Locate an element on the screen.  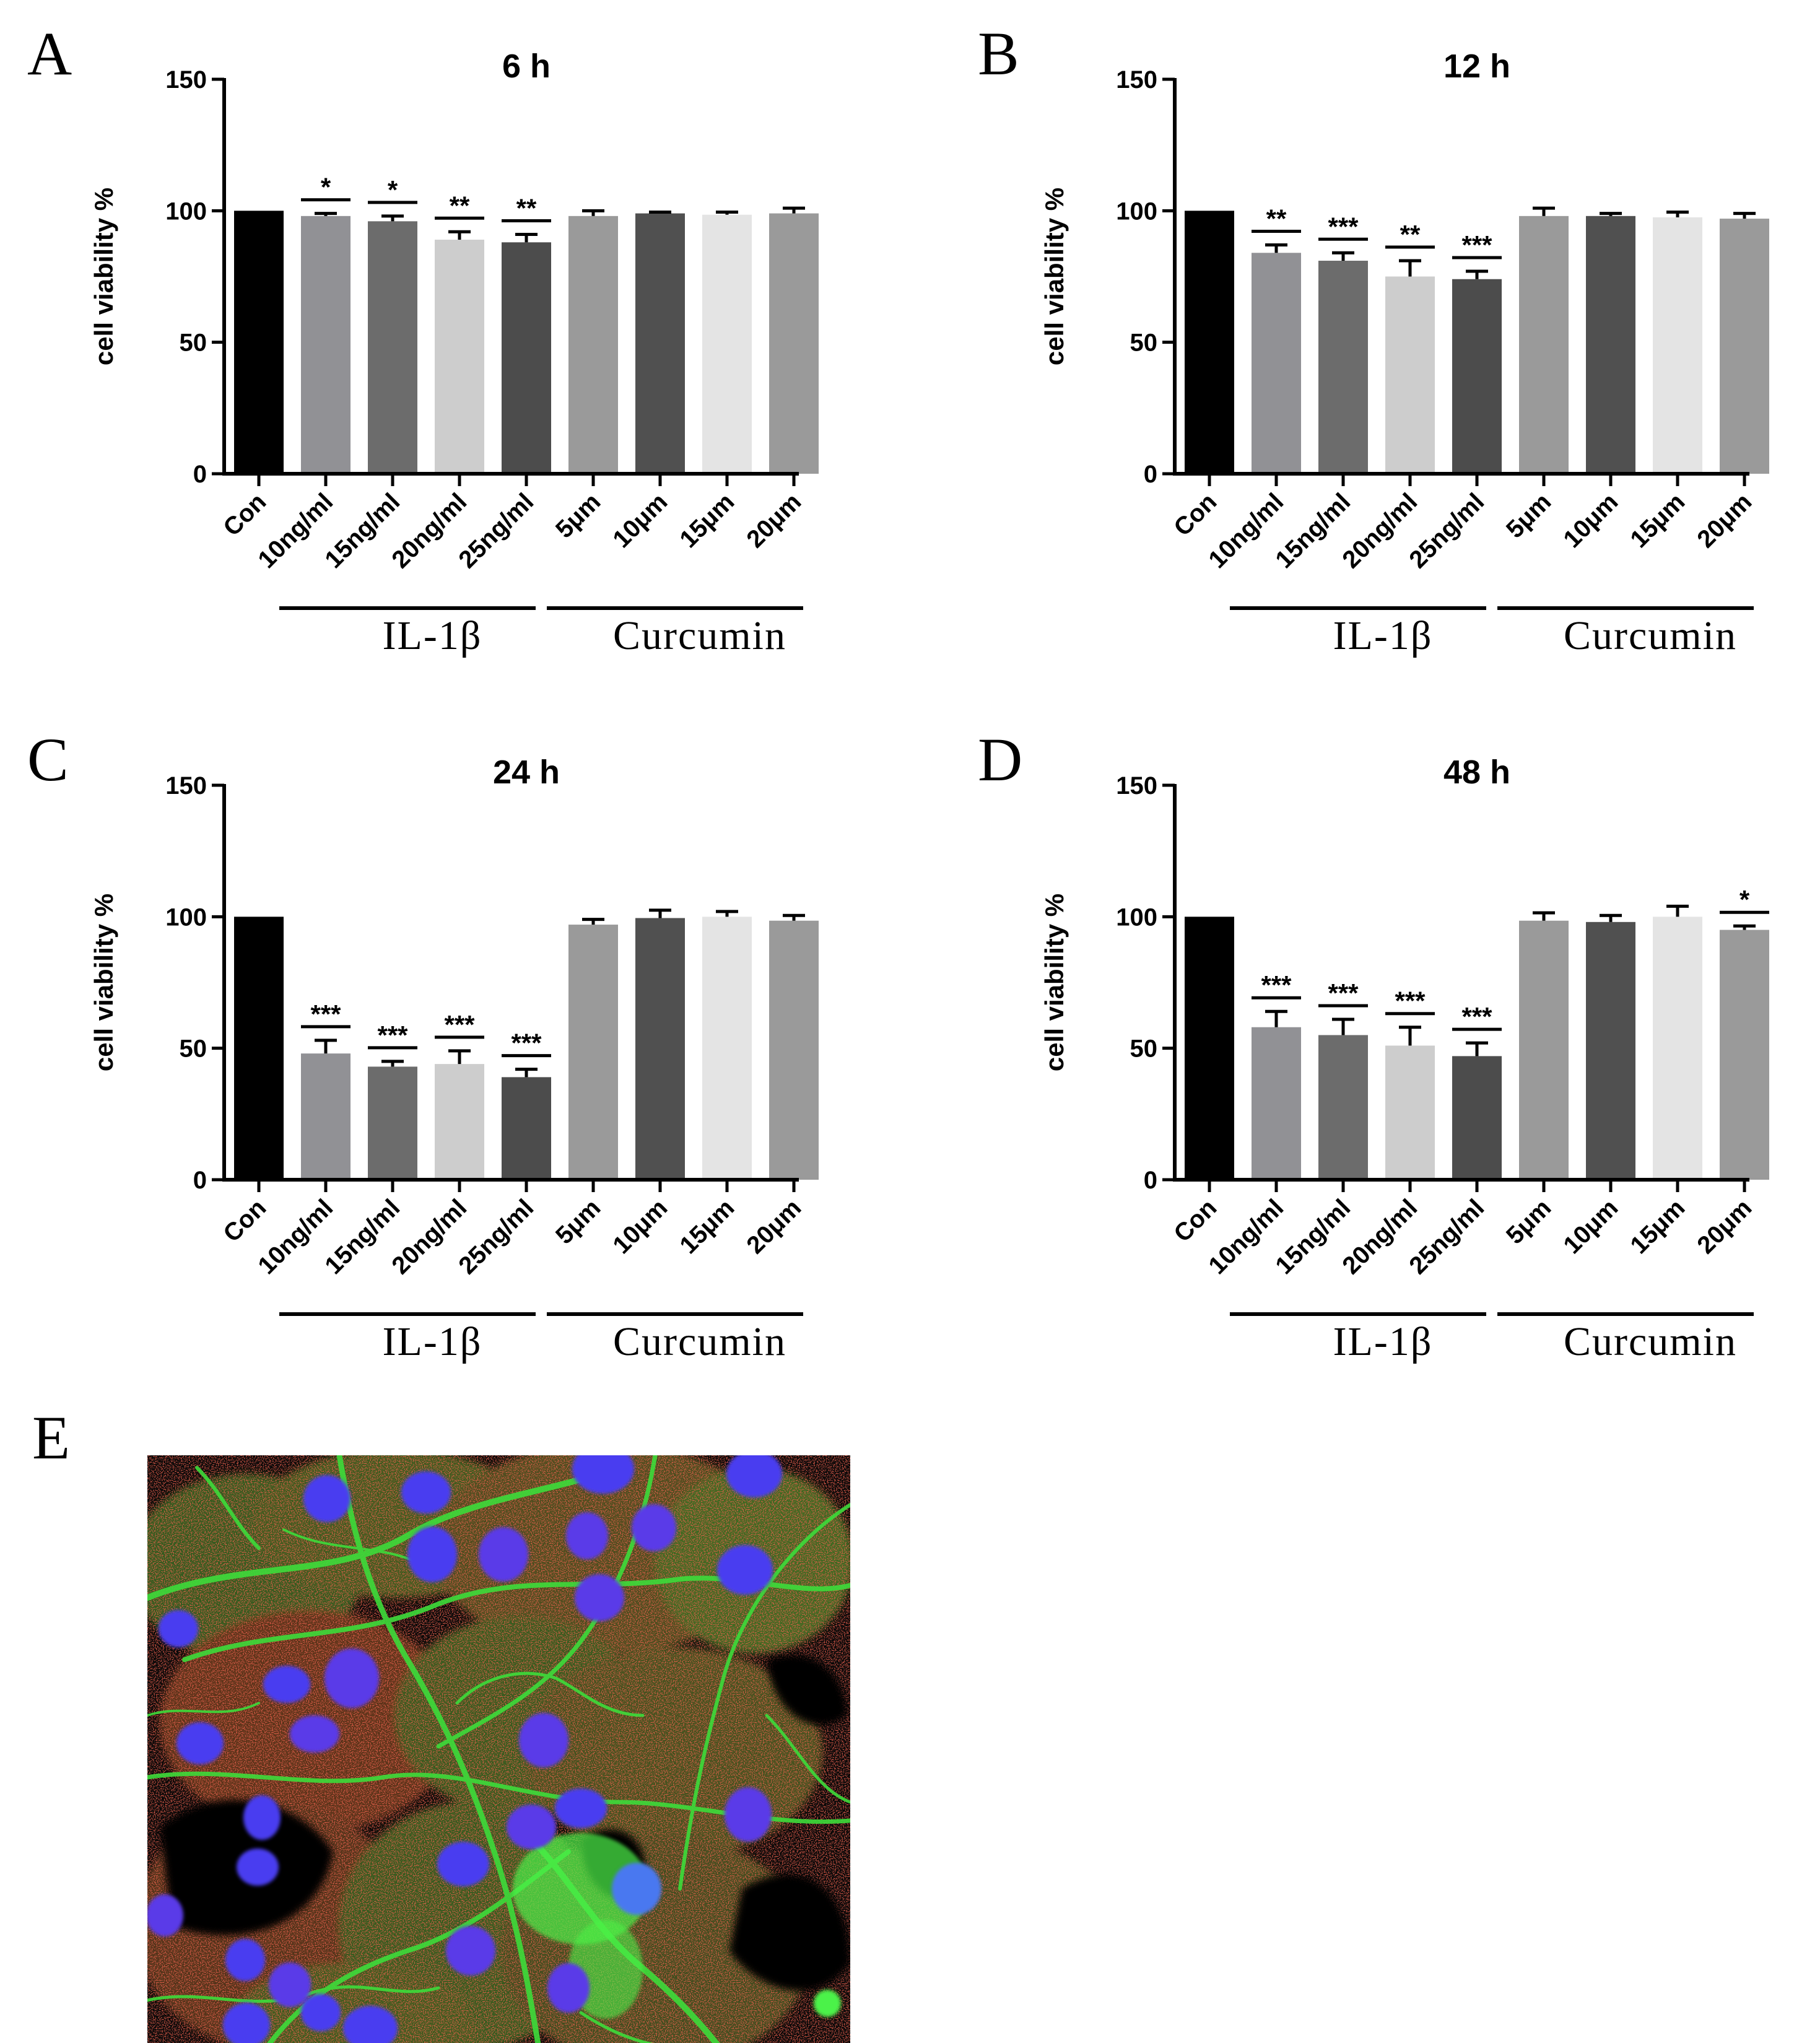
panel-letter-c: C is located at coordinates (48, 759).